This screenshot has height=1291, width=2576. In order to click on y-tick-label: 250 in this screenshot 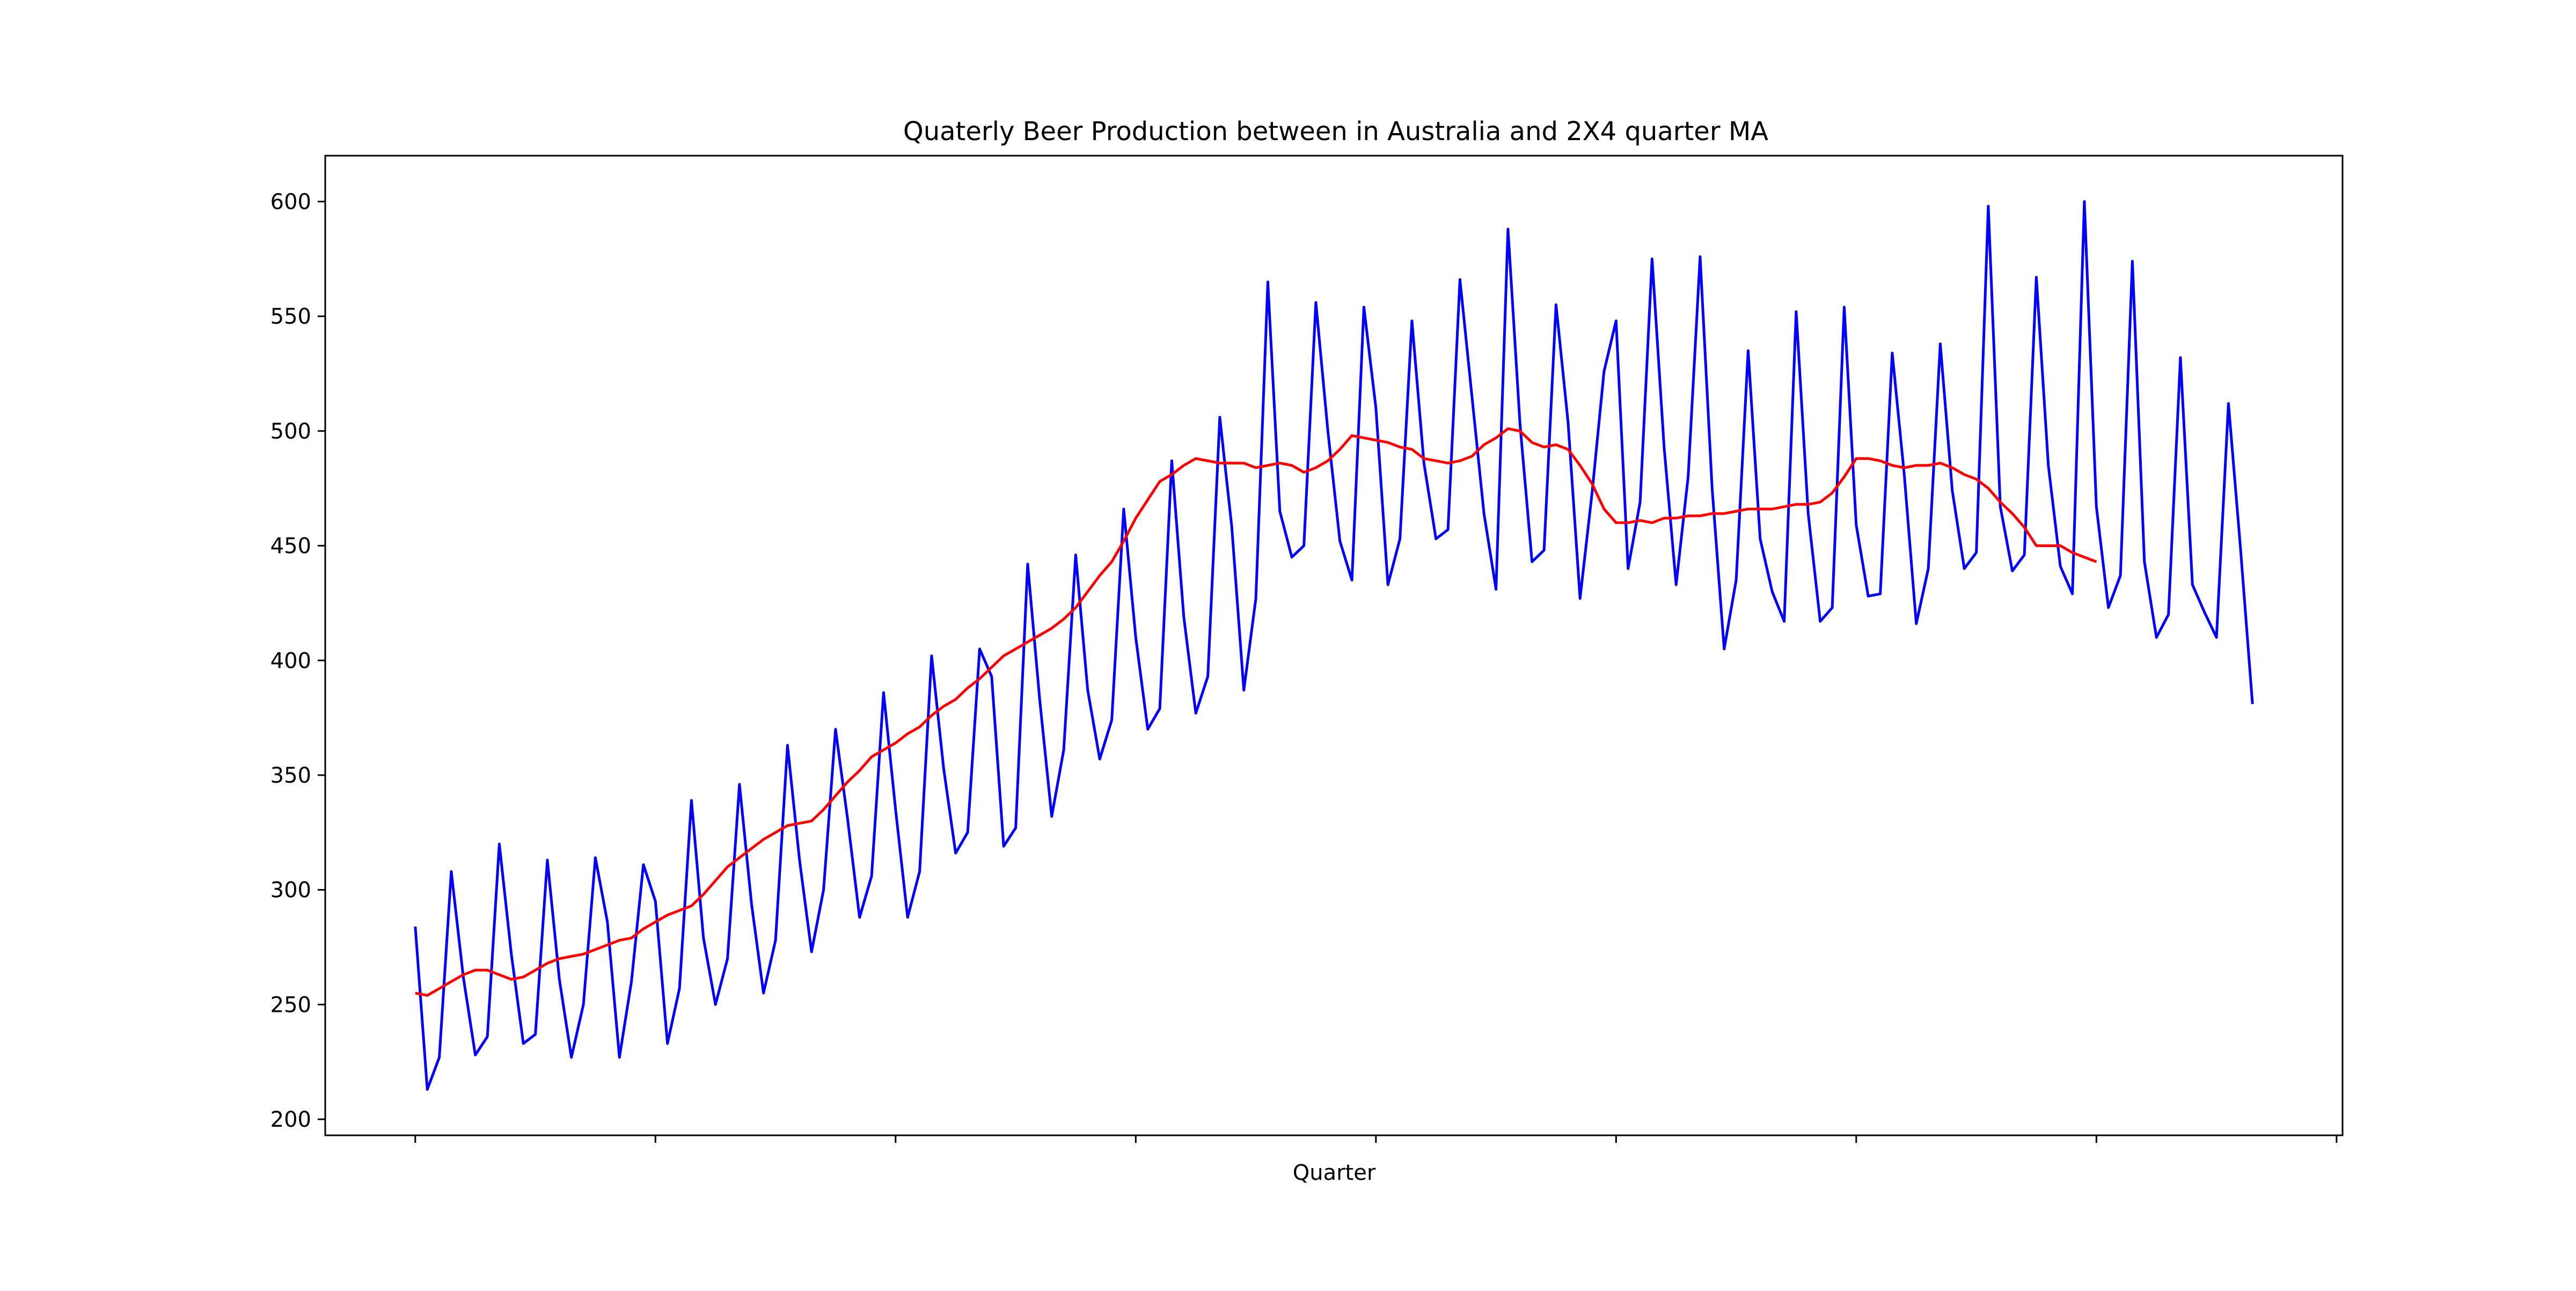, I will do `click(290, 1005)`.